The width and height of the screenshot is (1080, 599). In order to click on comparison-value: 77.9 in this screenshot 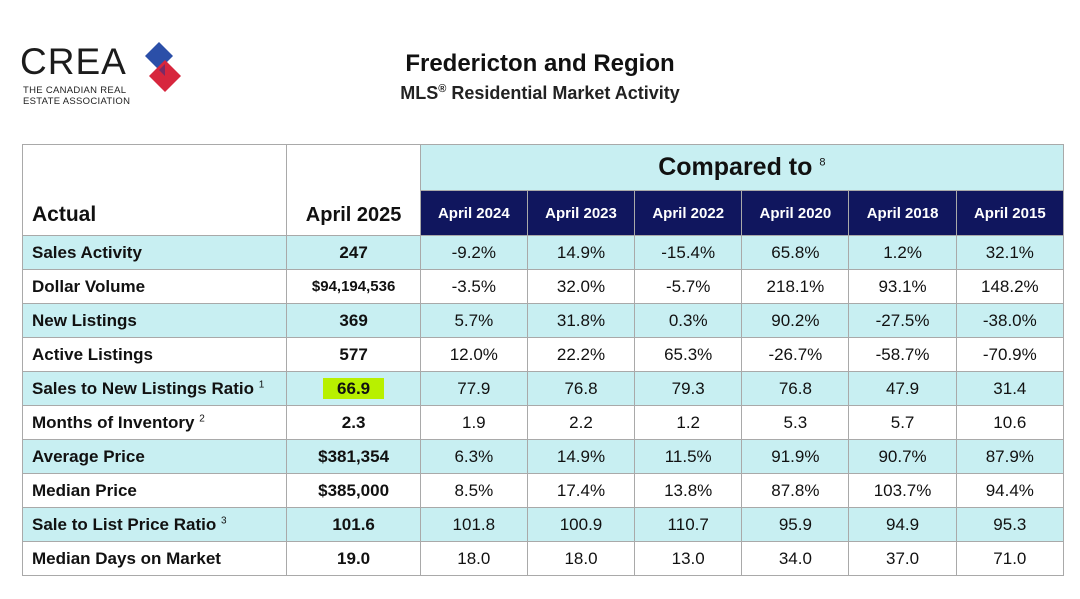, I will do `click(473, 388)`.